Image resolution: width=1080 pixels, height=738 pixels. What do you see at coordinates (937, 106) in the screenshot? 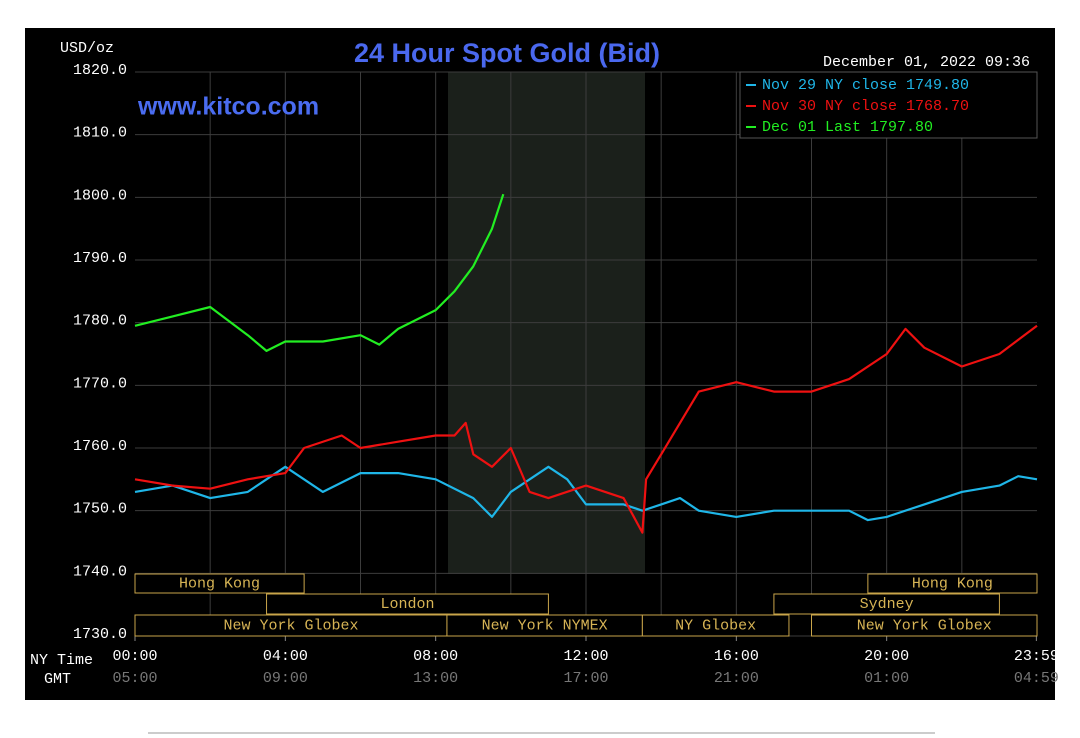
I see `legend-value: 1768.70` at bounding box center [937, 106].